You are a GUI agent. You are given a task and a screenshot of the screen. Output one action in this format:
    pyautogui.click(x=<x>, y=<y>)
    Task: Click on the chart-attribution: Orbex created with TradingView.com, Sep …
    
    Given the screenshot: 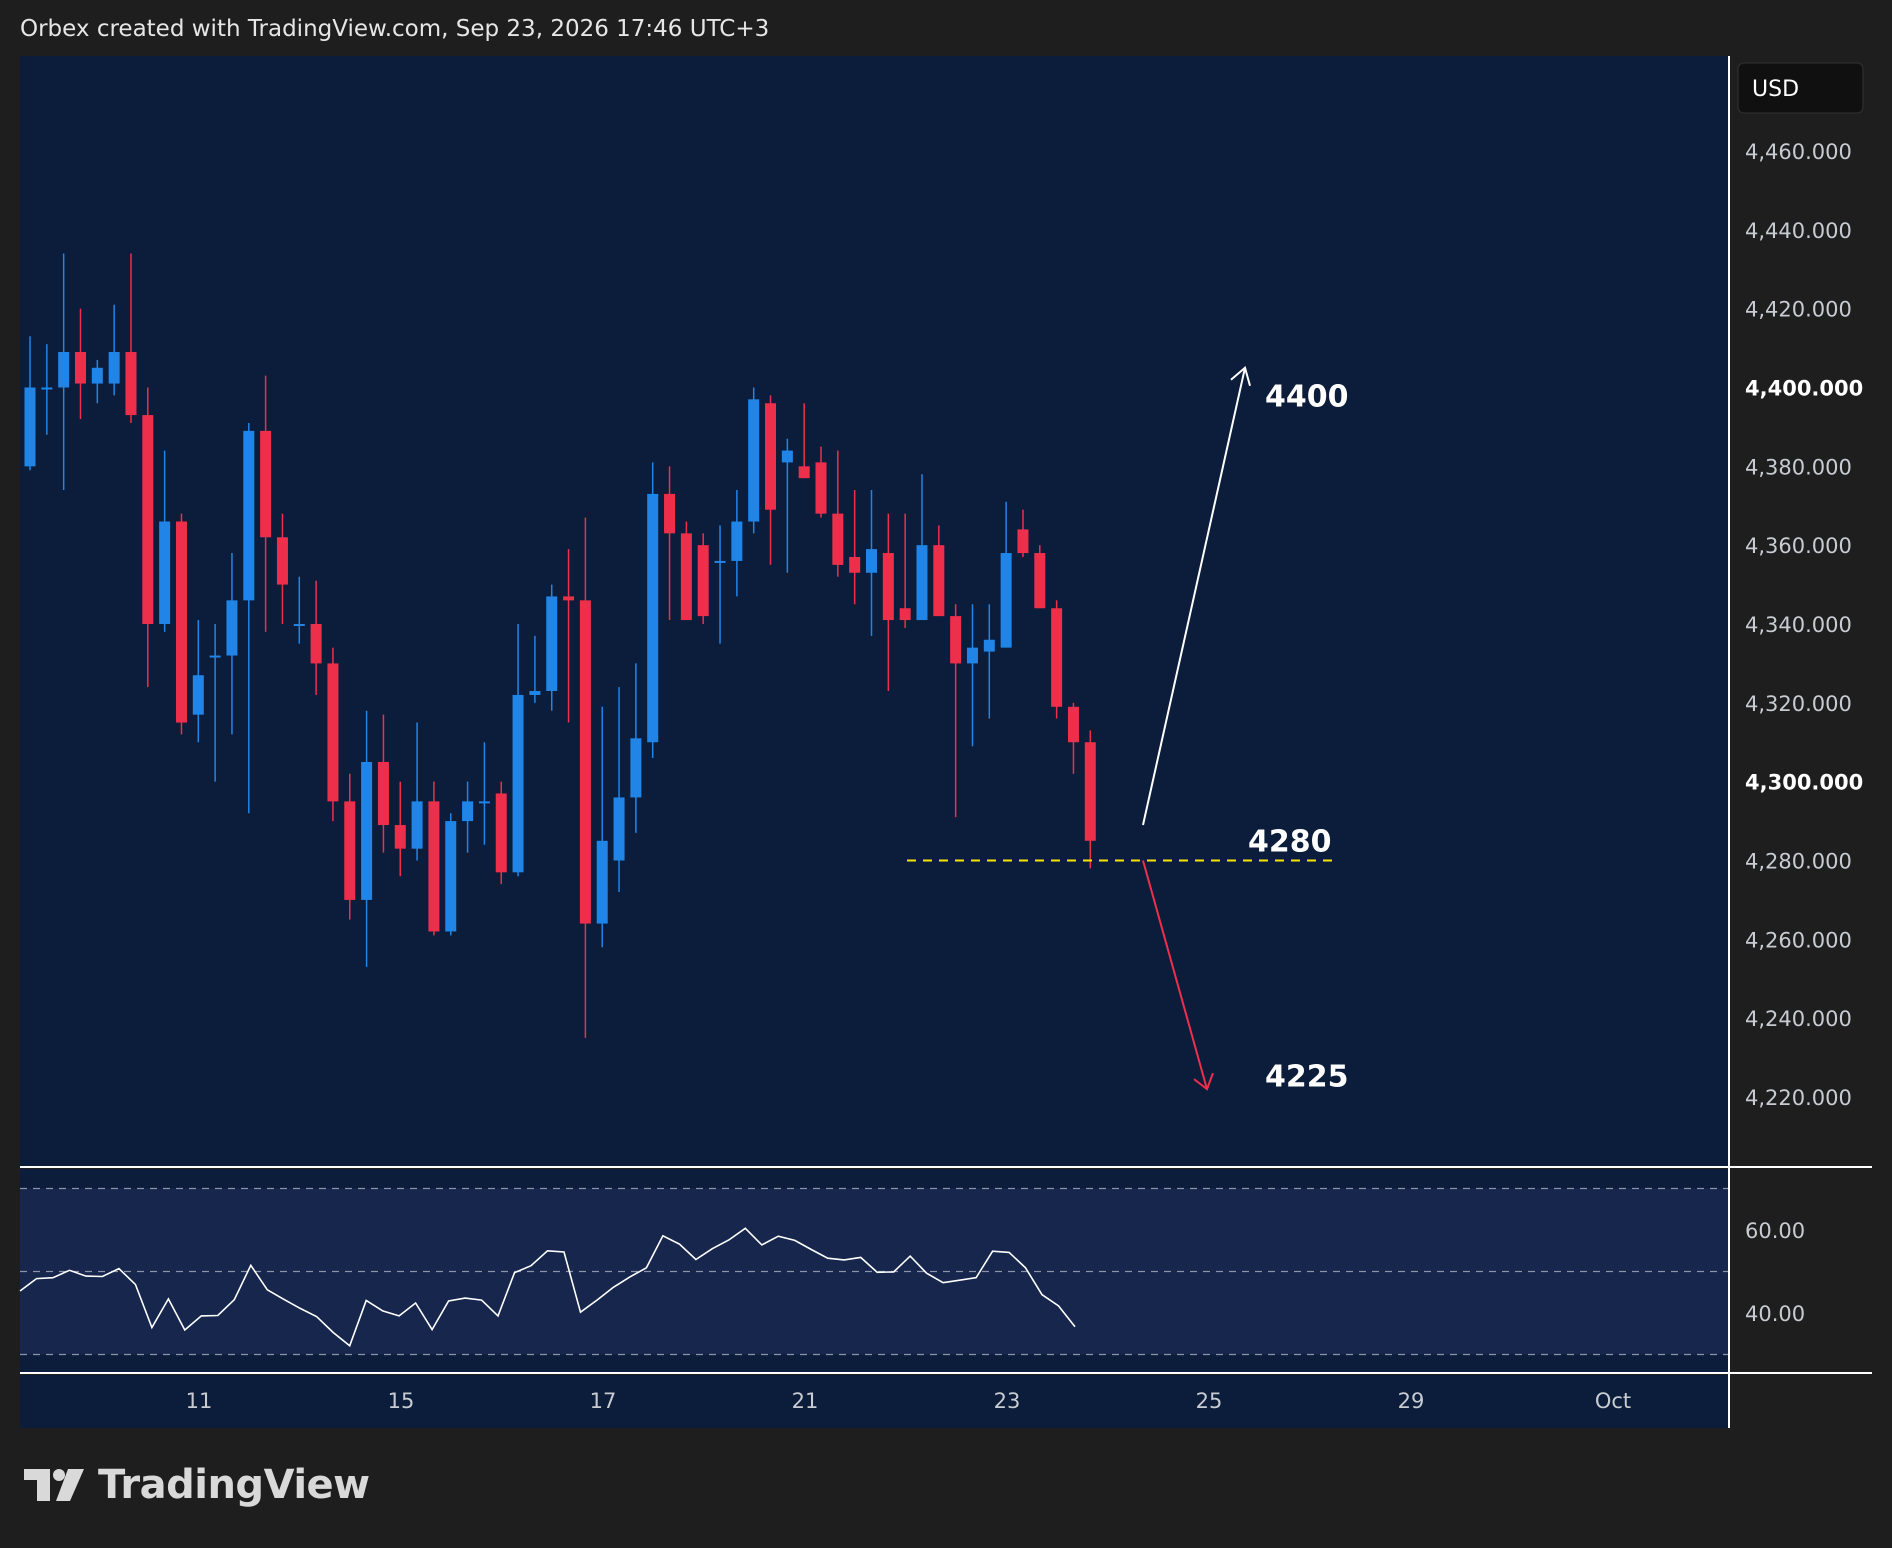 What is the action you would take?
    pyautogui.click(x=395, y=29)
    